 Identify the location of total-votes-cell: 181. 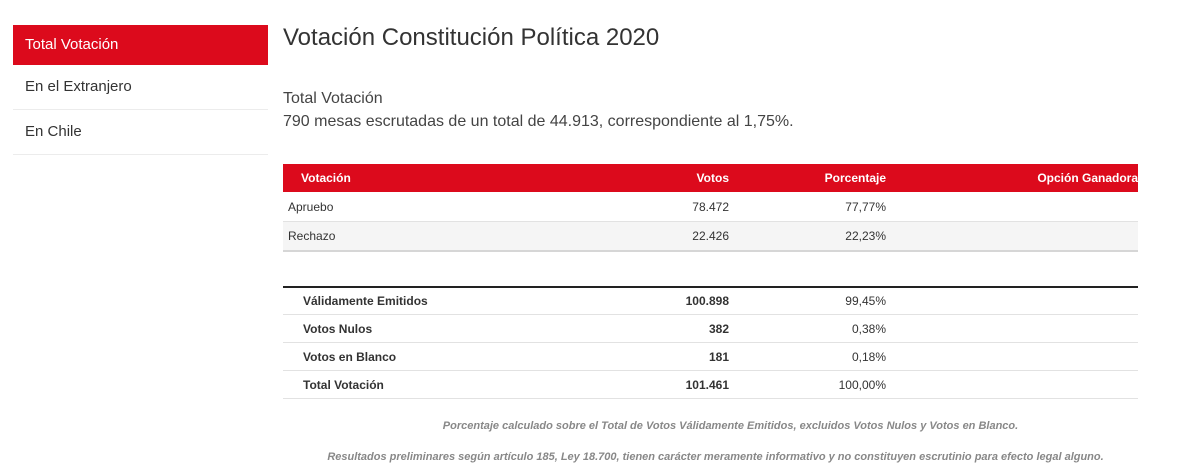
(718, 356).